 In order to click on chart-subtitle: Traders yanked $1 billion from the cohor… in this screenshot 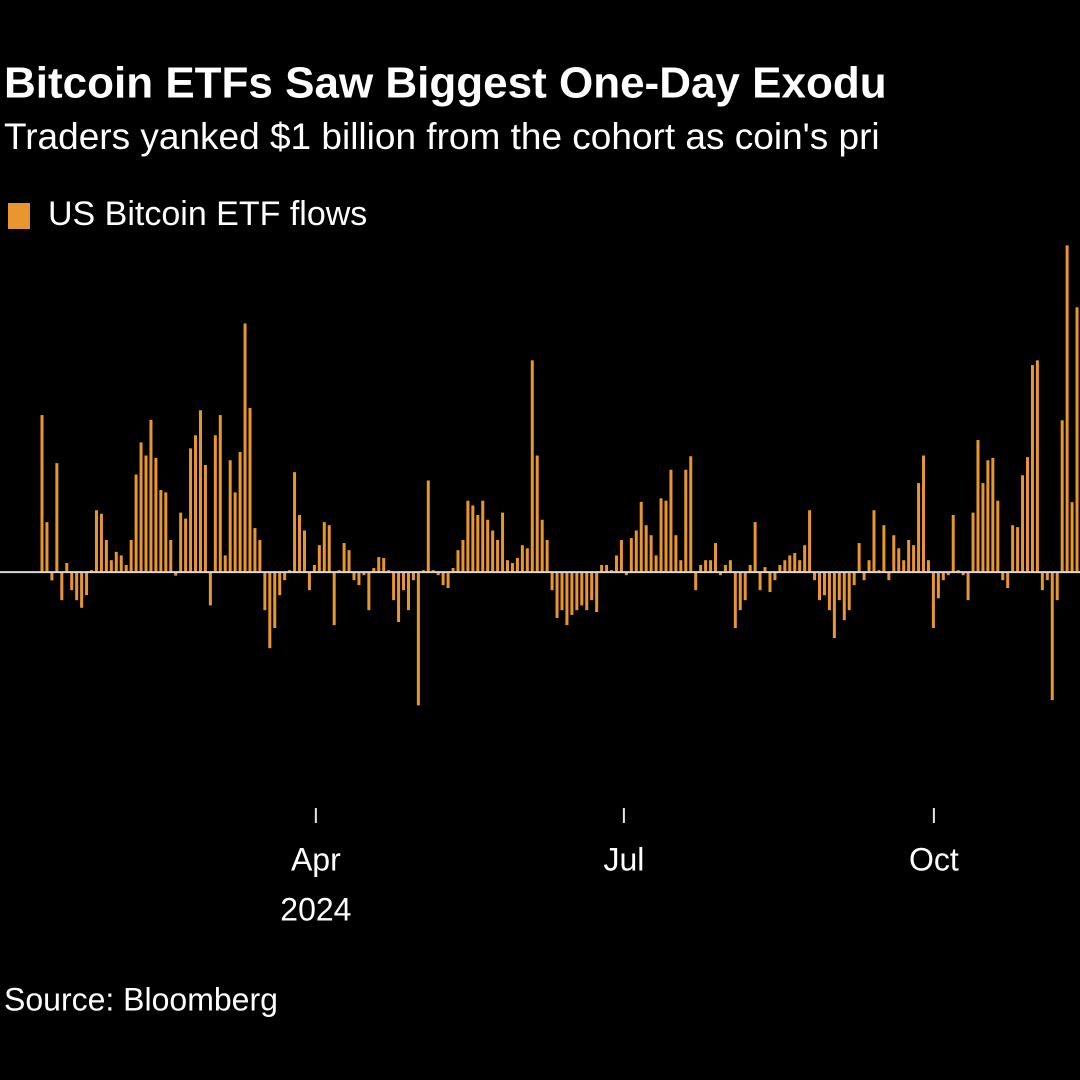, I will do `click(442, 136)`.